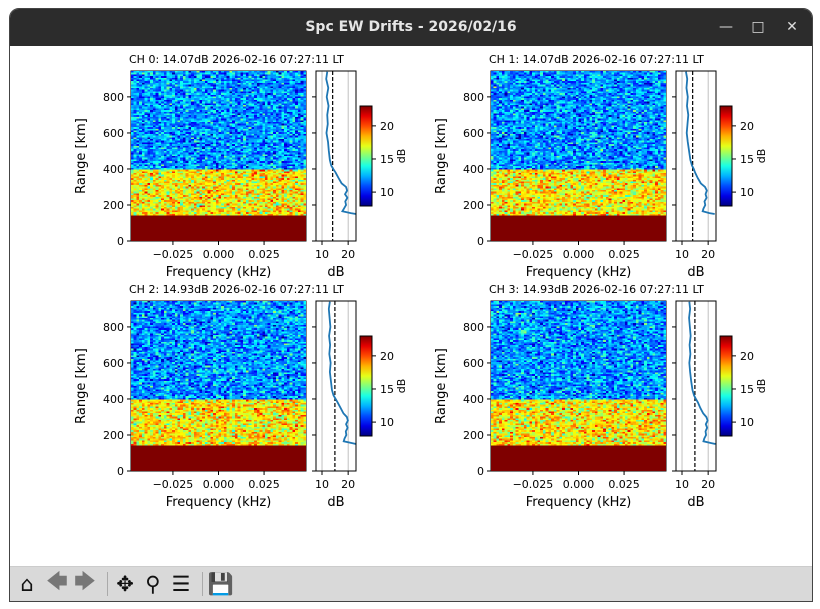 The image size is (820, 609). What do you see at coordinates (726, 27) in the screenshot?
I see `minimize-icon: —` at bounding box center [726, 27].